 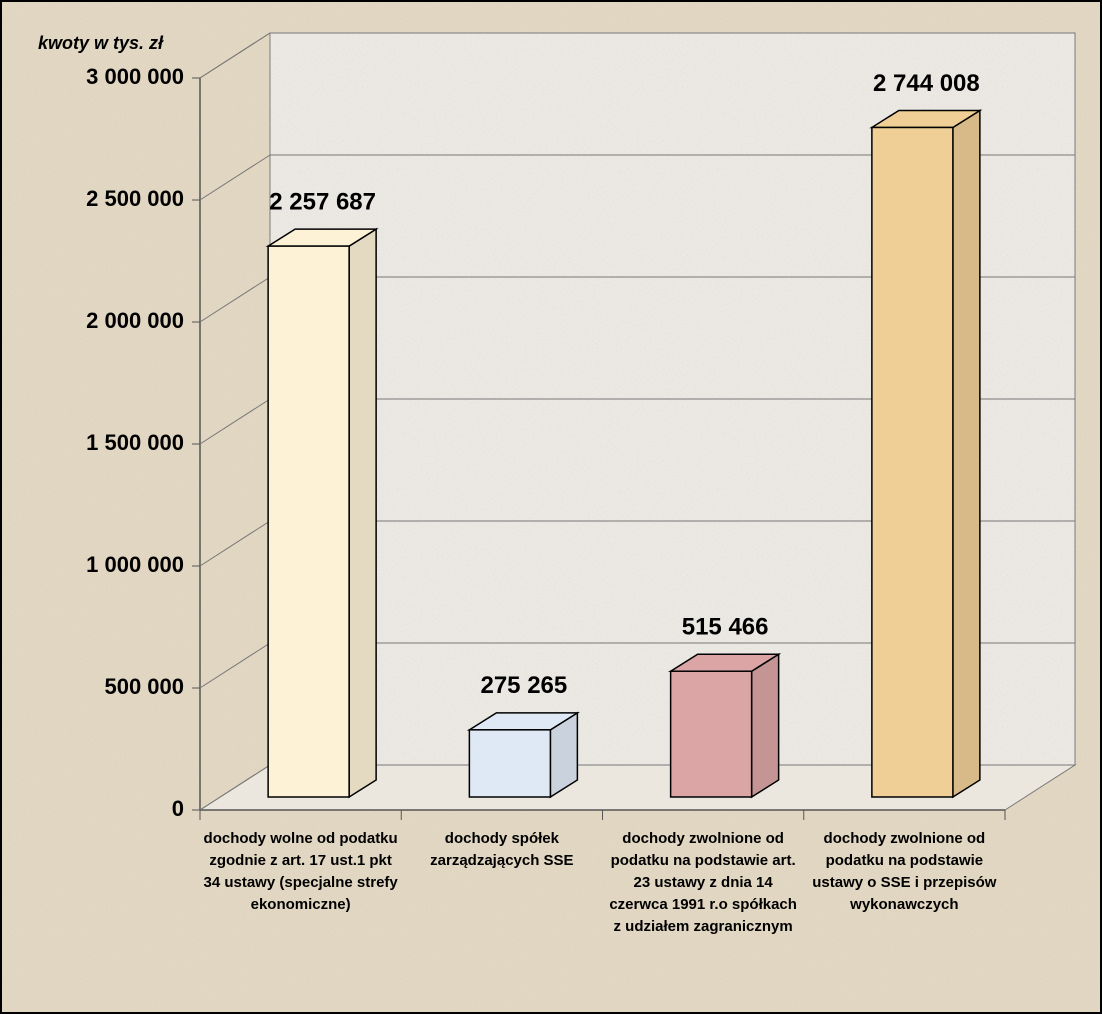 What do you see at coordinates (926, 83) in the screenshot?
I see `value-label: 2 744 008` at bounding box center [926, 83].